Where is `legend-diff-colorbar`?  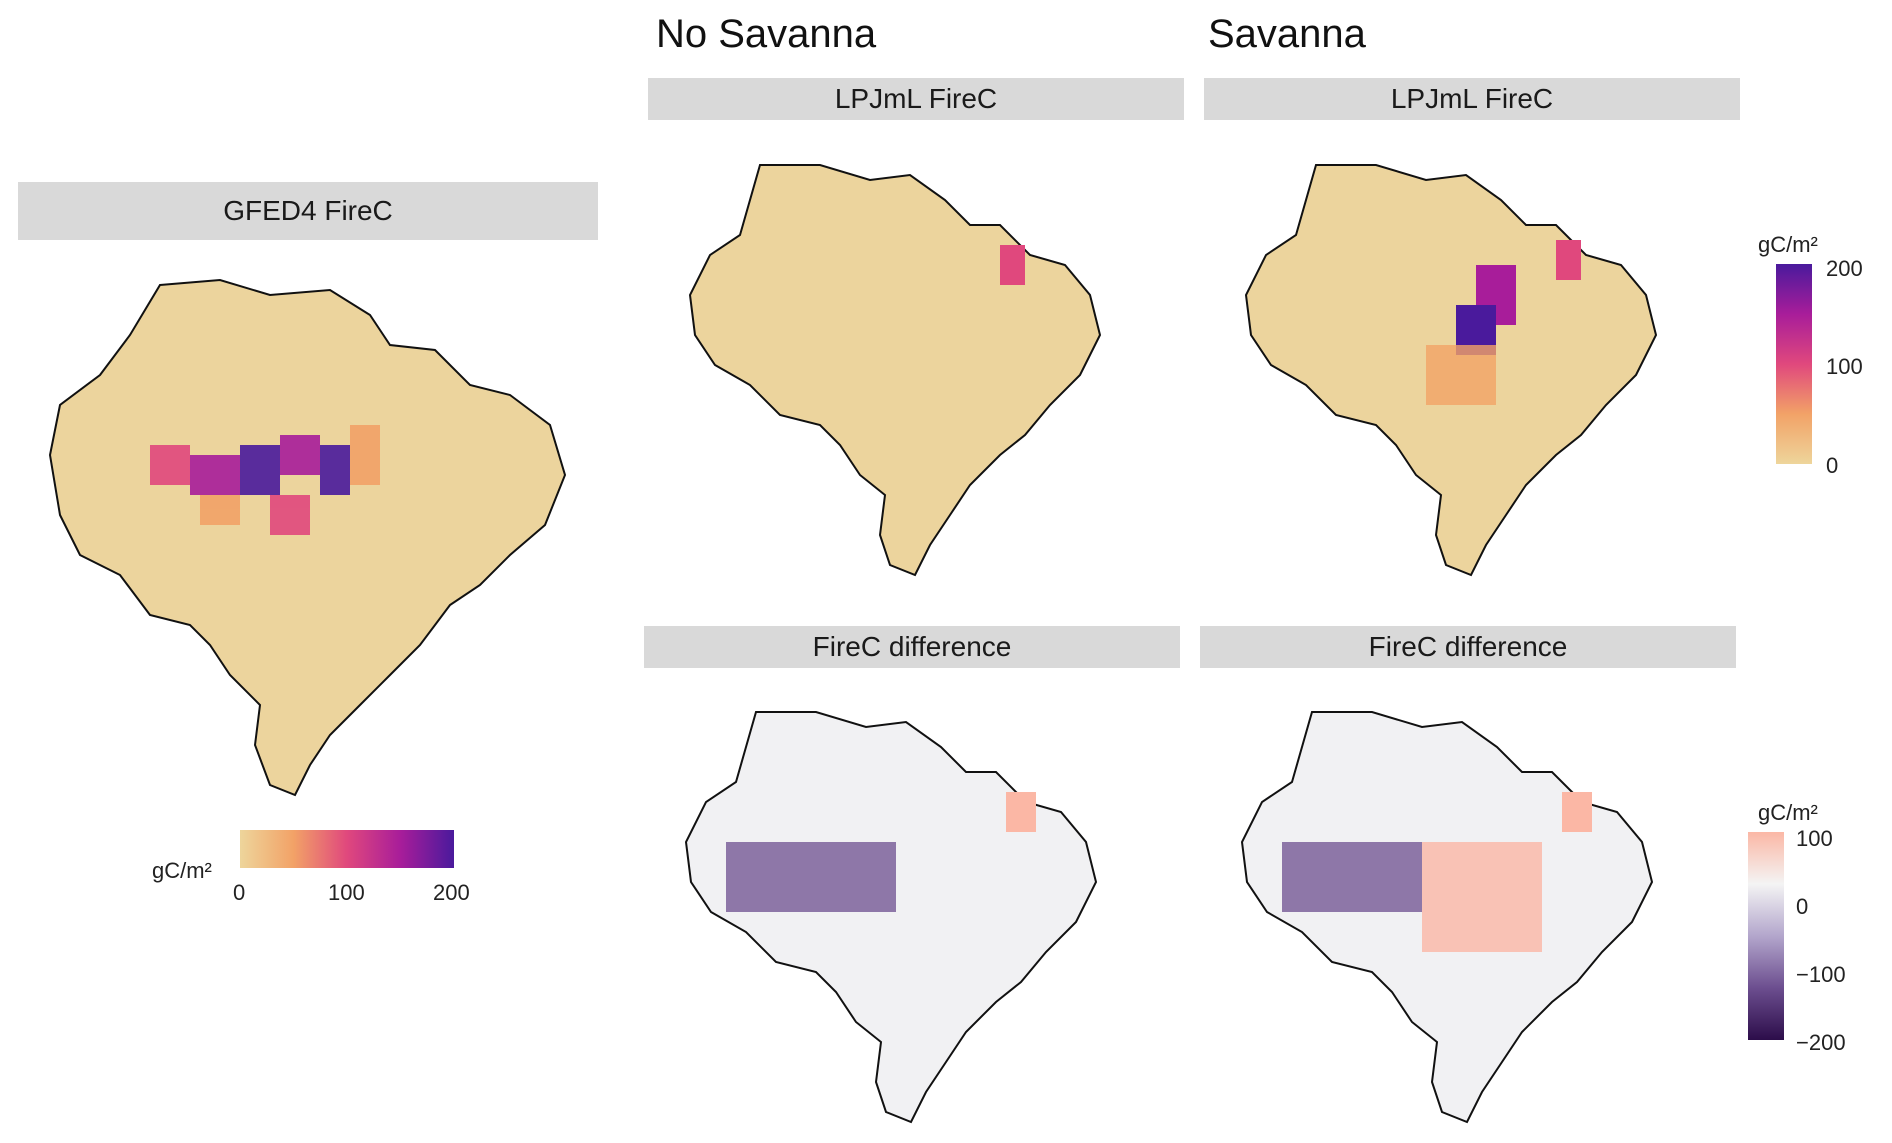 legend-diff-colorbar is located at coordinates (1766, 936).